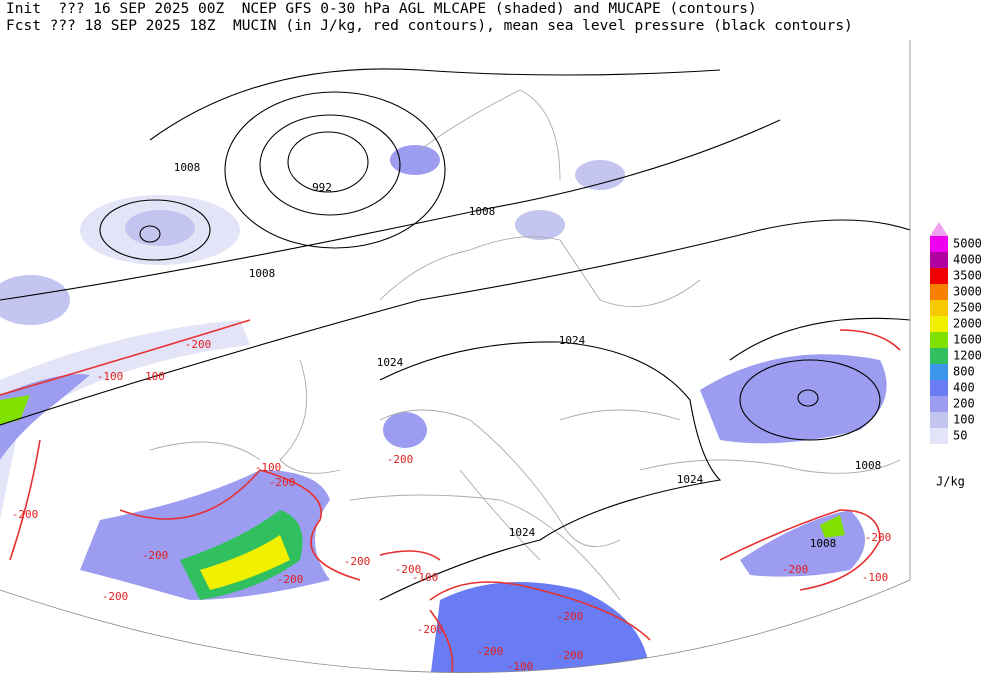 The image size is (1000, 680). What do you see at coordinates (967, 340) in the screenshot?
I see `colorbar-label: 1600` at bounding box center [967, 340].